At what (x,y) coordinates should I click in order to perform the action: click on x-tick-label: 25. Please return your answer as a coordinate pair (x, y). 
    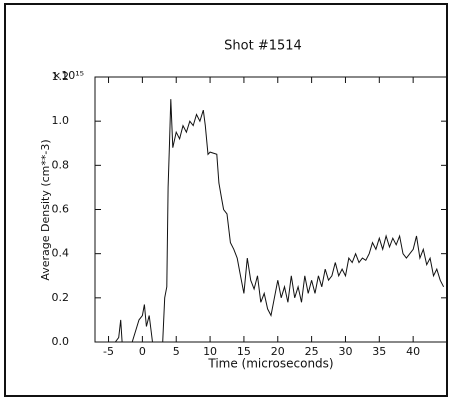
    Looking at the image, I should click on (312, 351).